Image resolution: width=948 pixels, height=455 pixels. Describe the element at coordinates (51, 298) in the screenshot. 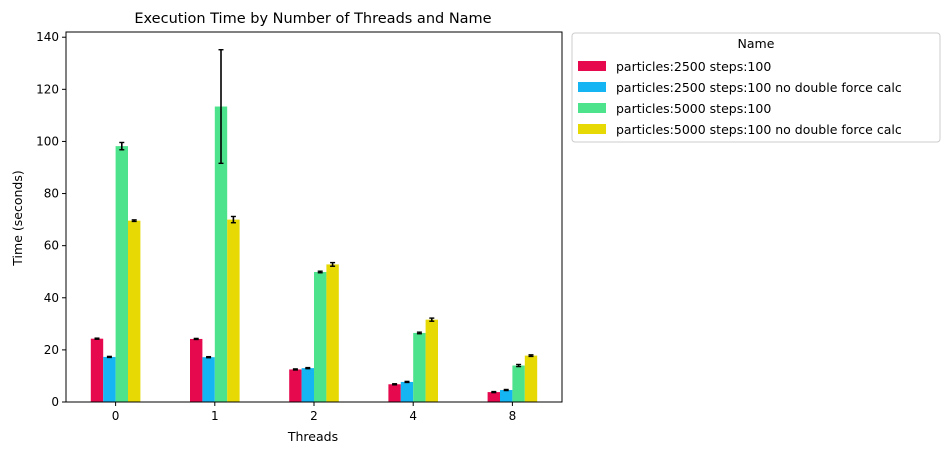

I see `y-tick-label: 40` at that location.